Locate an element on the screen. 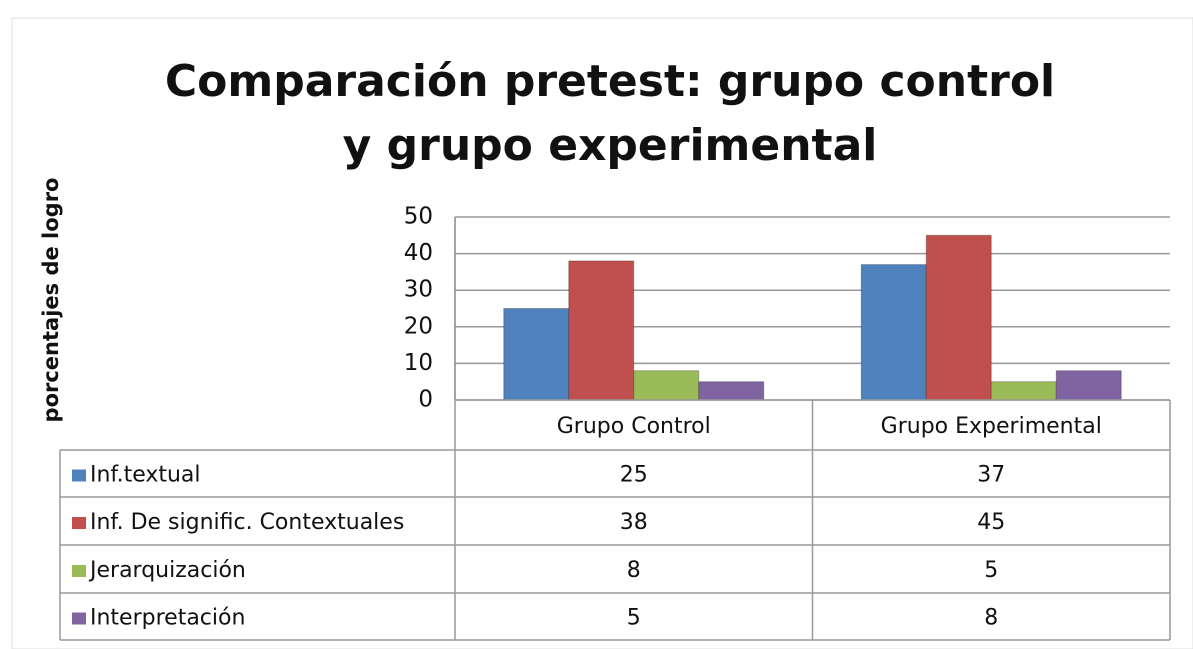  y-tick-label: 40 is located at coordinates (418, 253).